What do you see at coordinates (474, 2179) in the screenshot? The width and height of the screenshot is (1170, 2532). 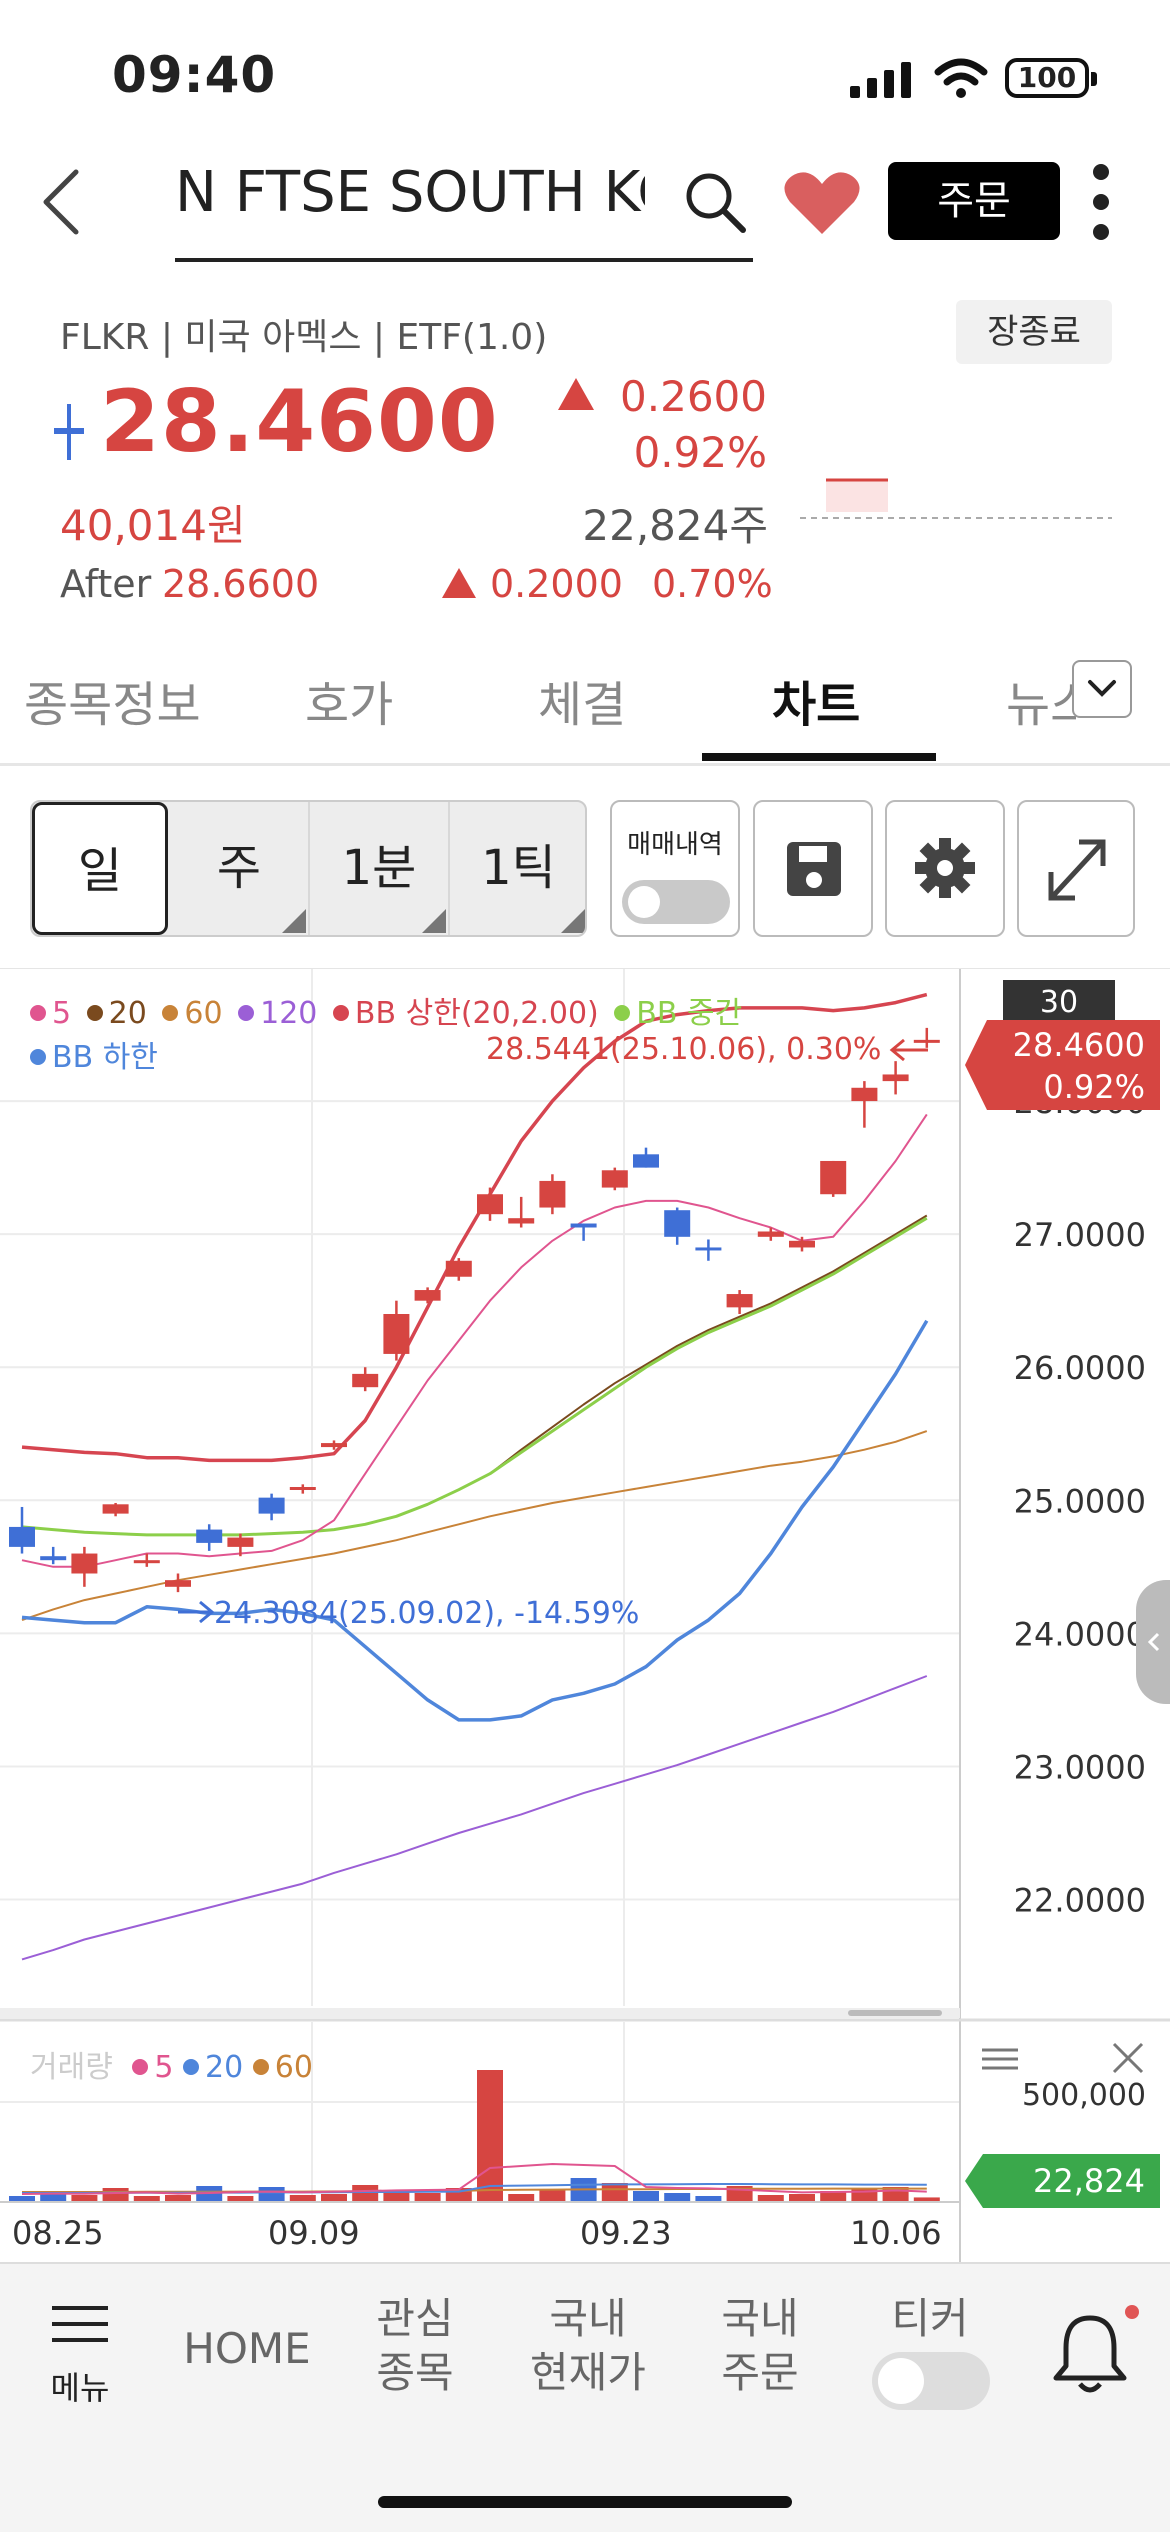 I see `vol-ma5-line` at bounding box center [474, 2179].